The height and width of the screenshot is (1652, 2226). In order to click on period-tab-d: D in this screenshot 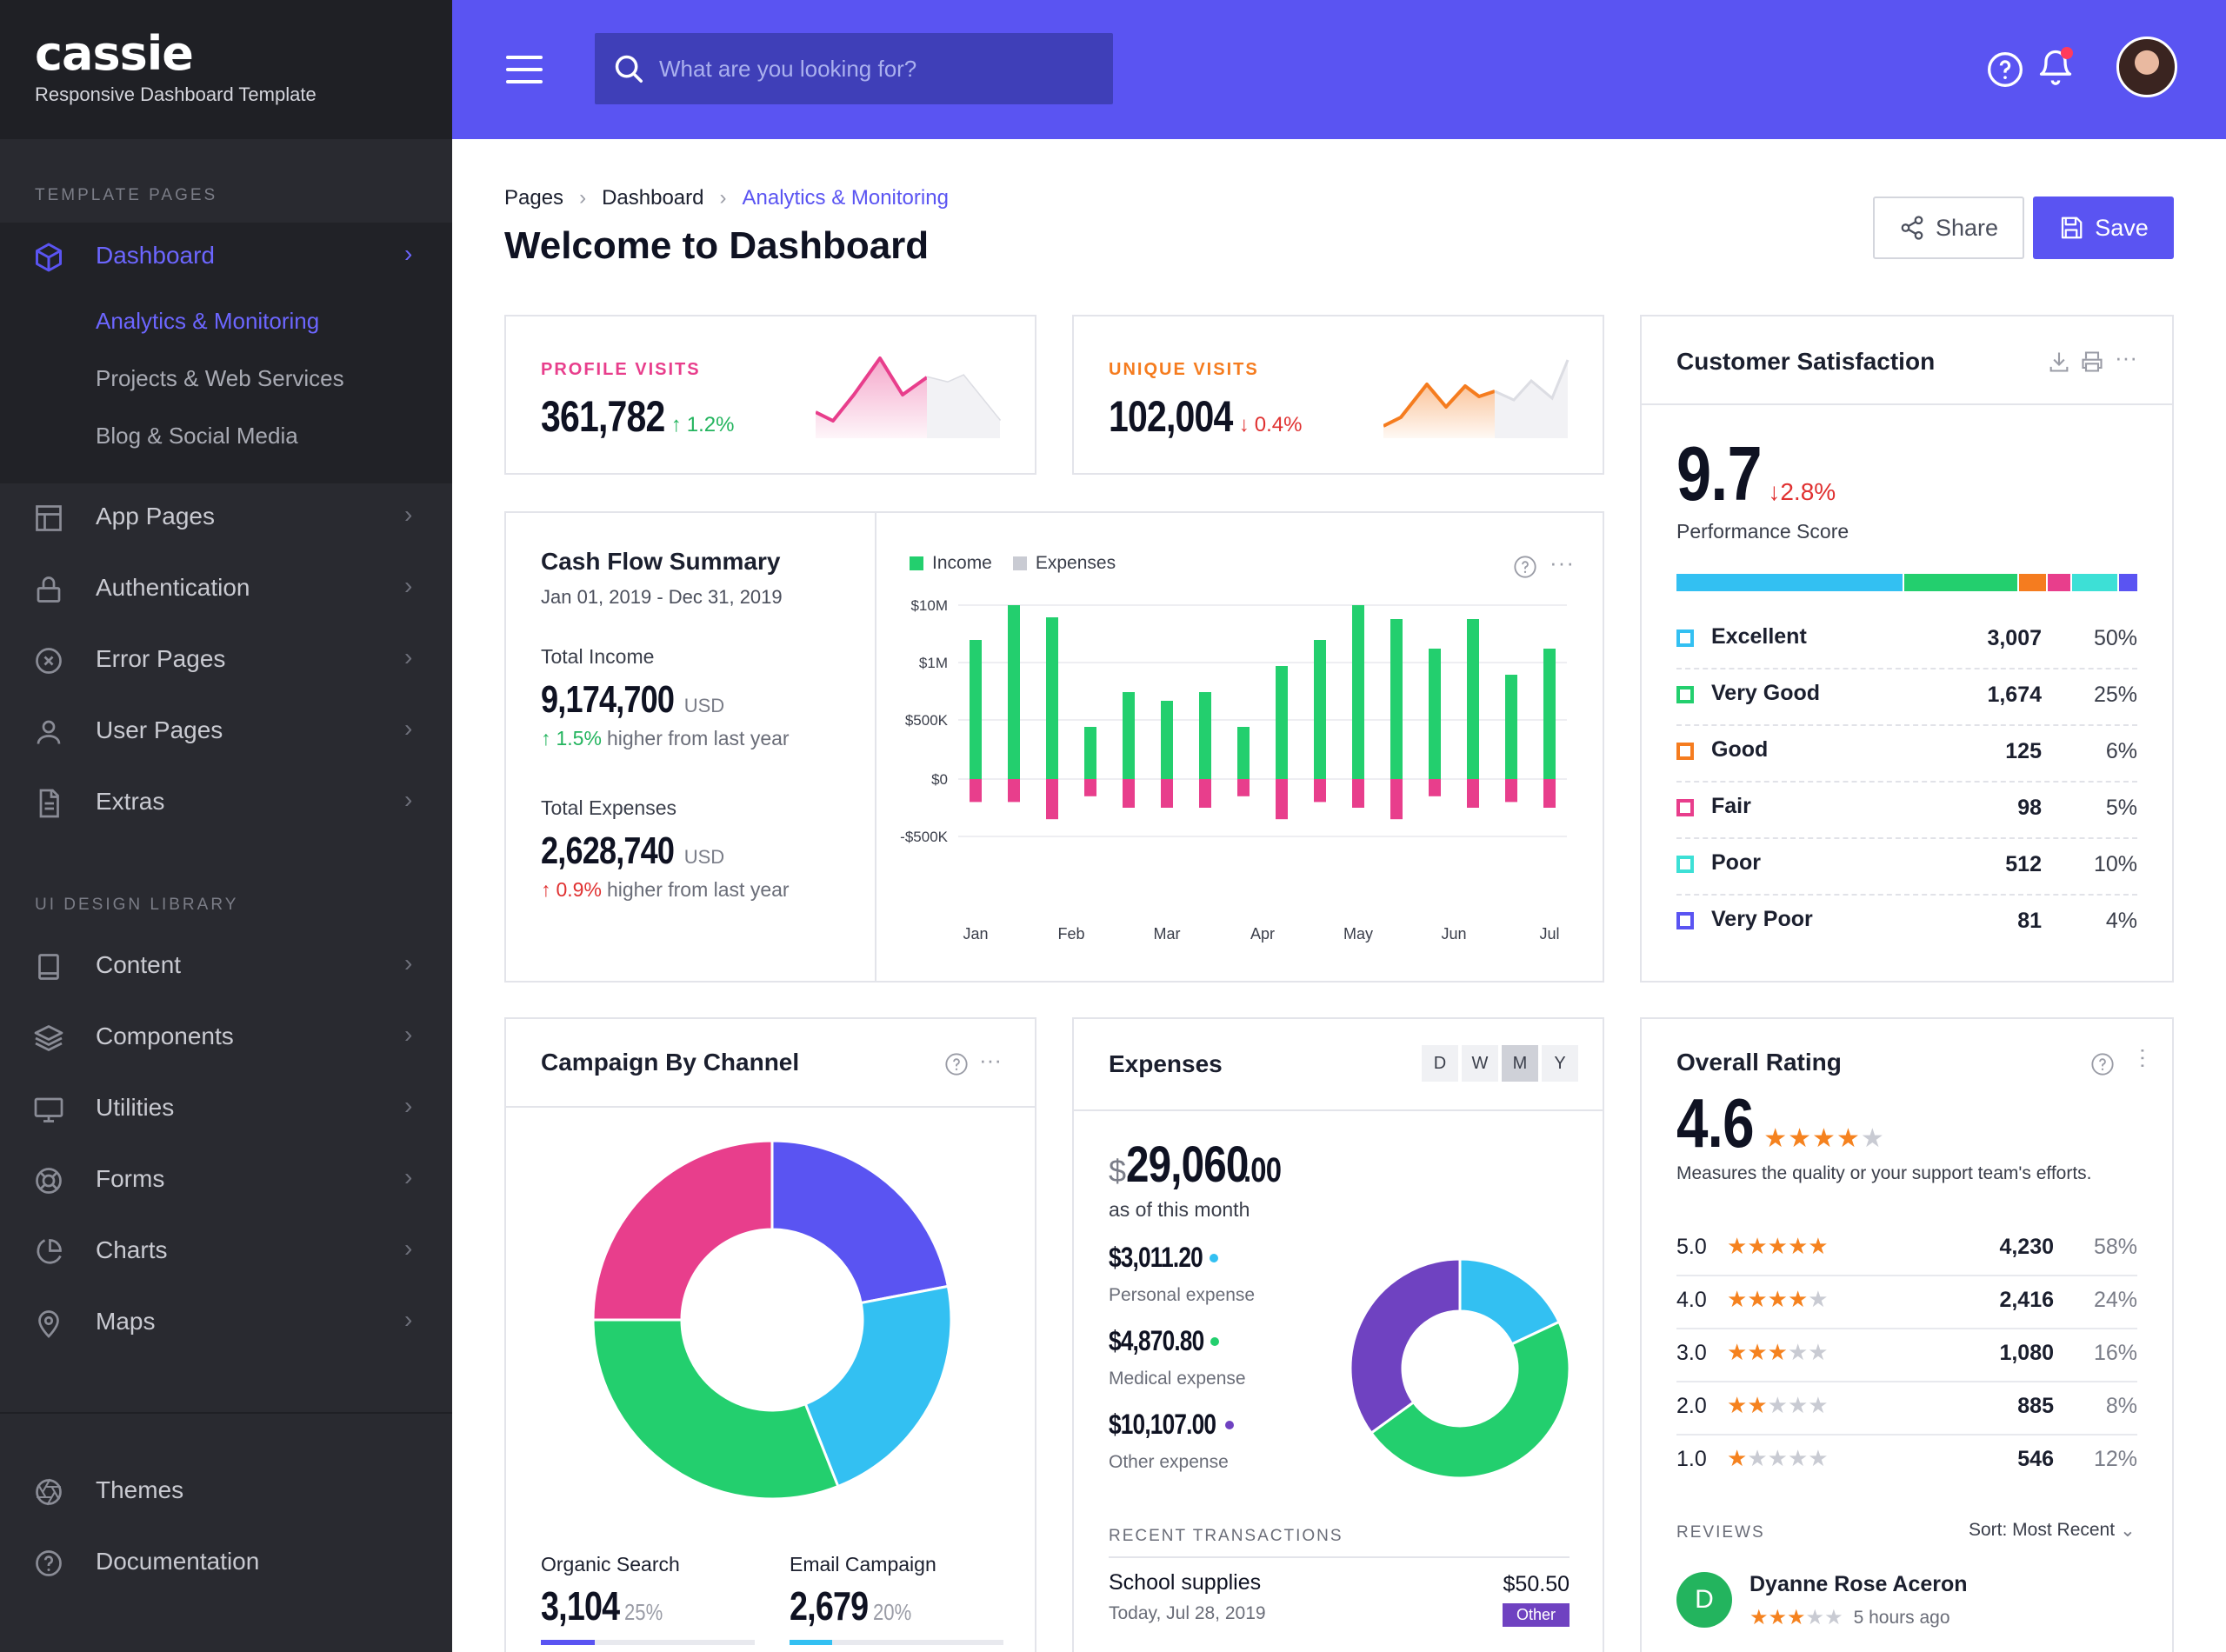, I will do `click(1440, 1063)`.